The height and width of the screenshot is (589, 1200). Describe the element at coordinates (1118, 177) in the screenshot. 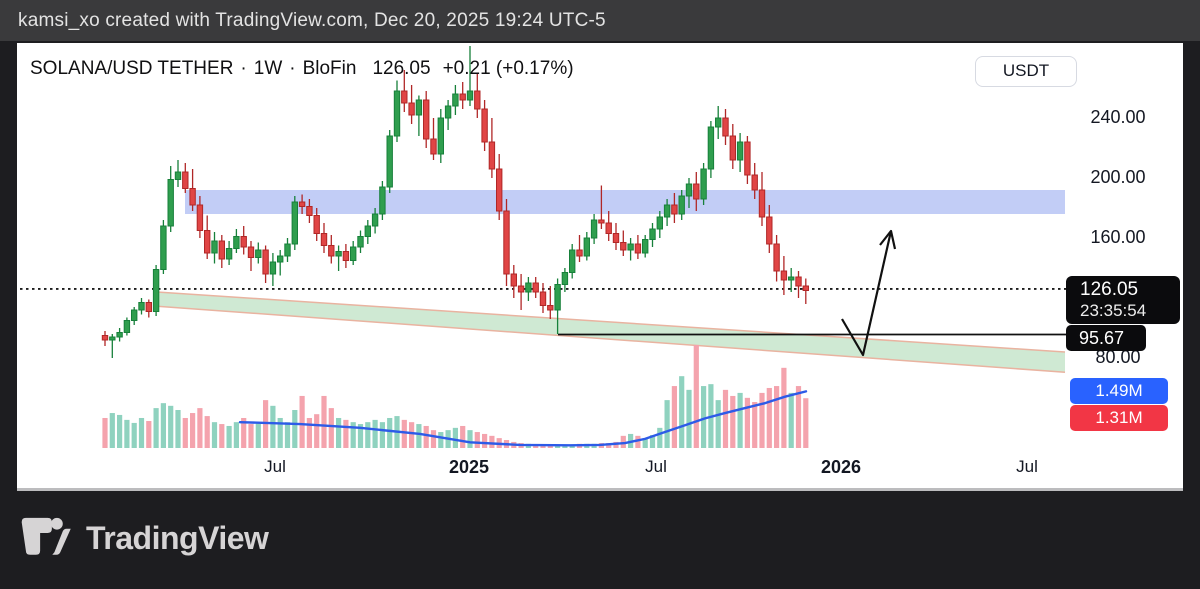

I see `price-axis-tick: 200.00` at that location.